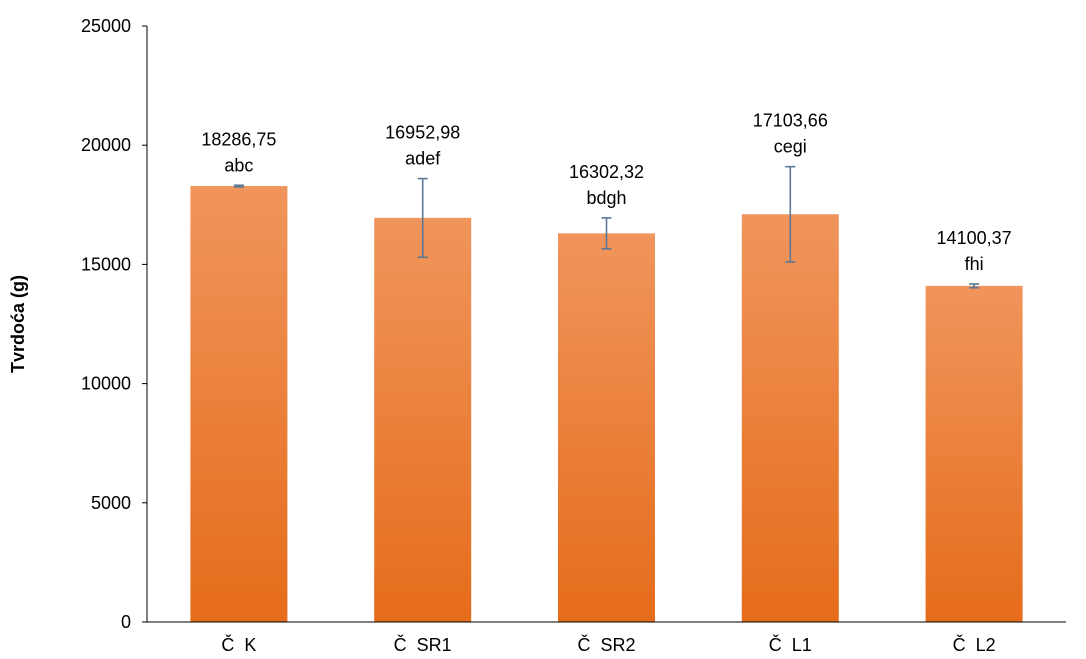  I want to click on category-label: Č L2, so click(974, 644).